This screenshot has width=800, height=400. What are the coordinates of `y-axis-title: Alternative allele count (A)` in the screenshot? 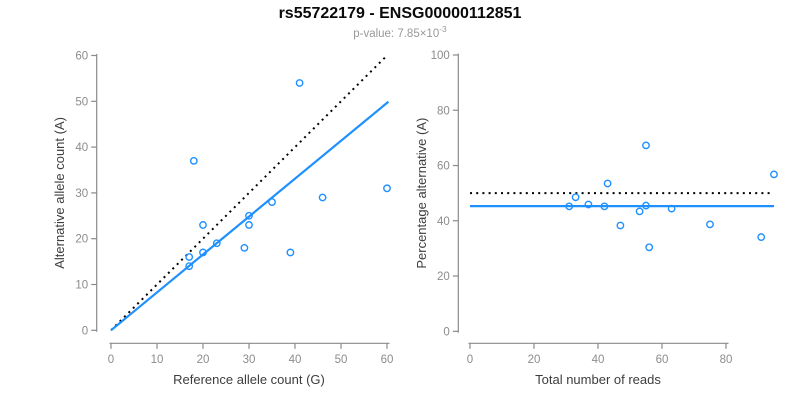 It's located at (59, 193).